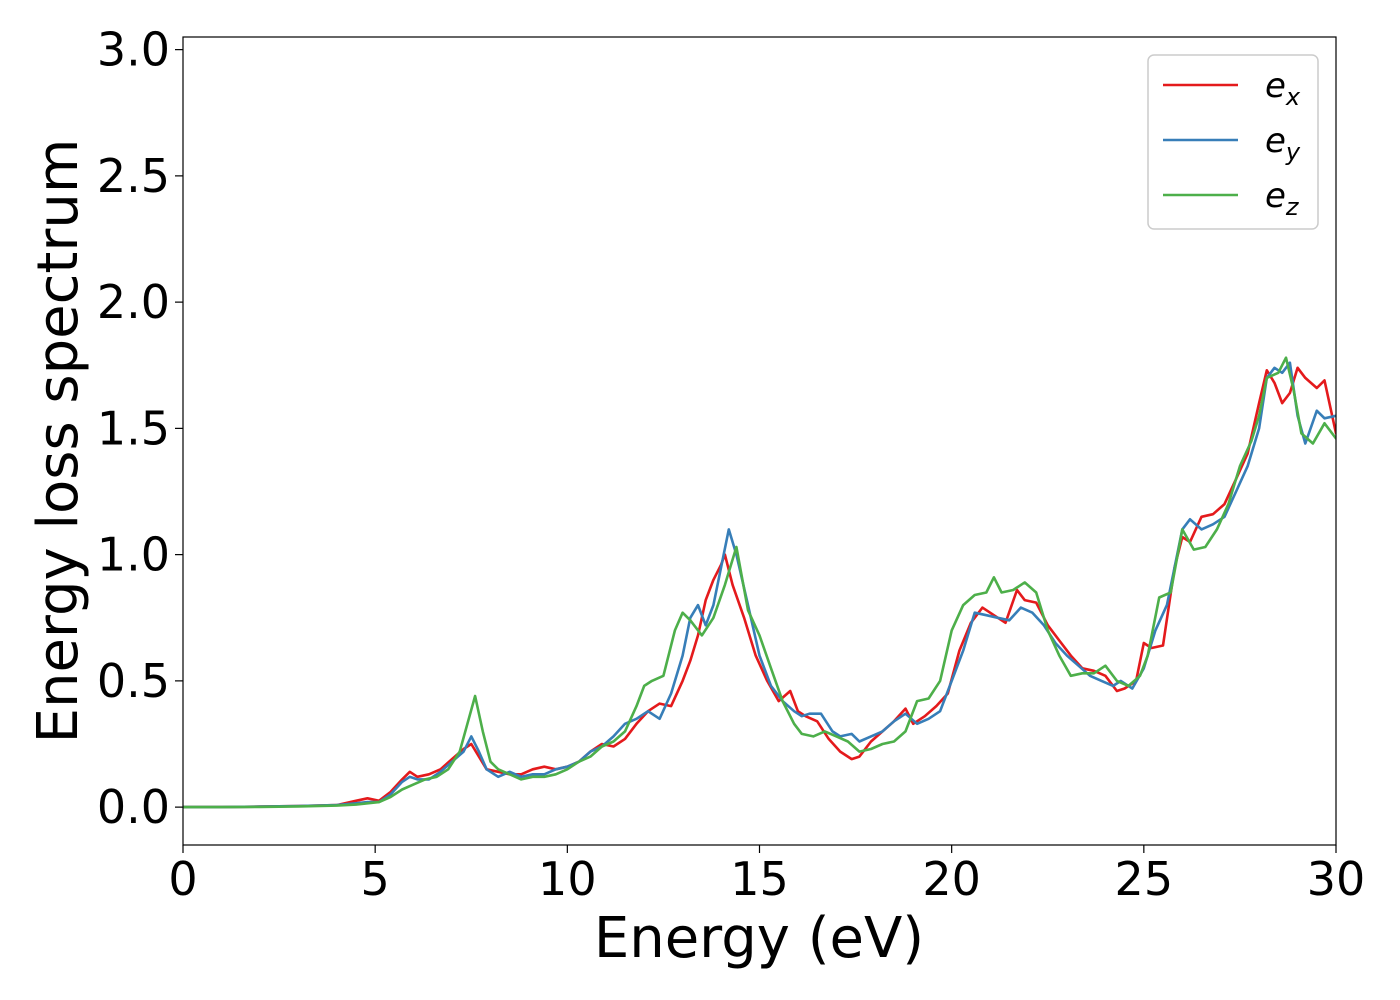  I want to click on y-axis: 0.0 0.5 1.0 1.5 2.0 2.5 3.0, so click(140, 428).